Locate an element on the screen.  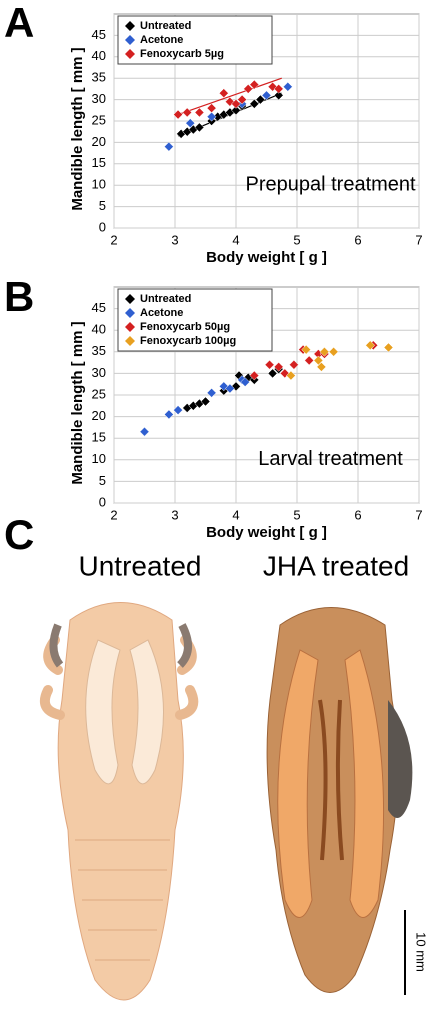
legend-label: Acetone is located at coordinates (161, 40).